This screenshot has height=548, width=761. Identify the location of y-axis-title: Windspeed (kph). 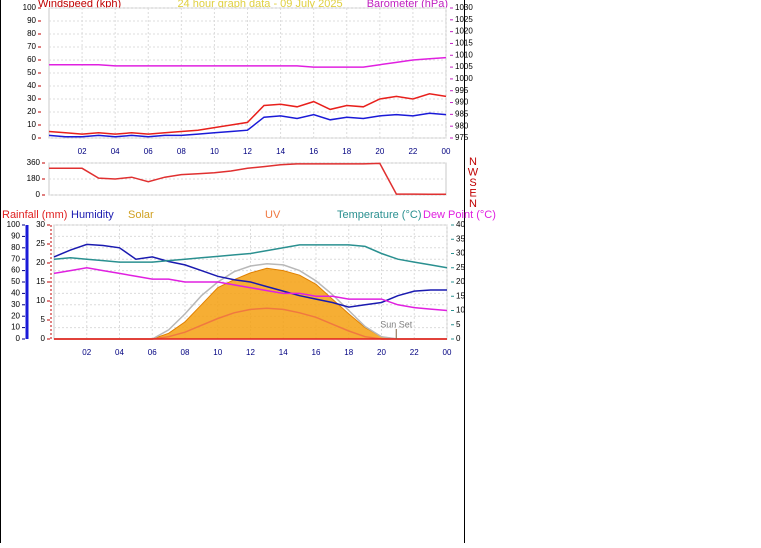
(79, 5).